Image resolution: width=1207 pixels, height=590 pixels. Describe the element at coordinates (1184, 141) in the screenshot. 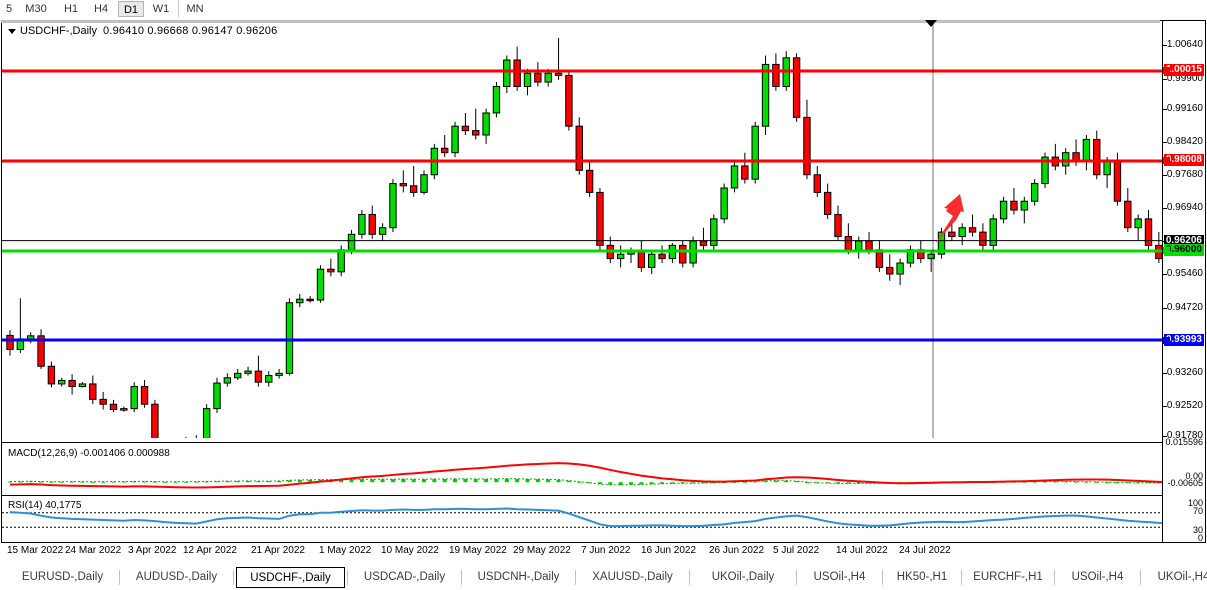

I see `price-tick-label: 0.98420` at that location.